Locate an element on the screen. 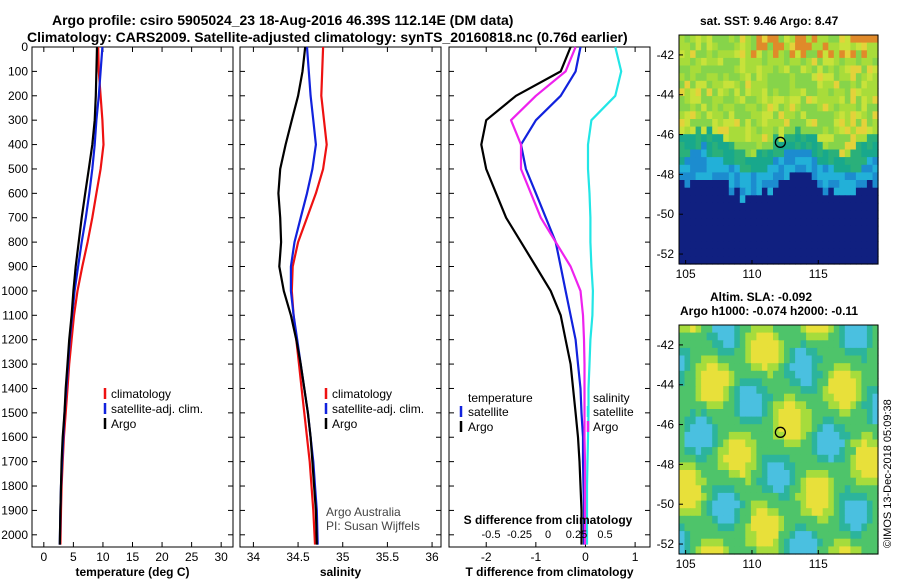 This screenshot has height=580, width=900. stick-label: 0.25 is located at coordinates (576, 535).